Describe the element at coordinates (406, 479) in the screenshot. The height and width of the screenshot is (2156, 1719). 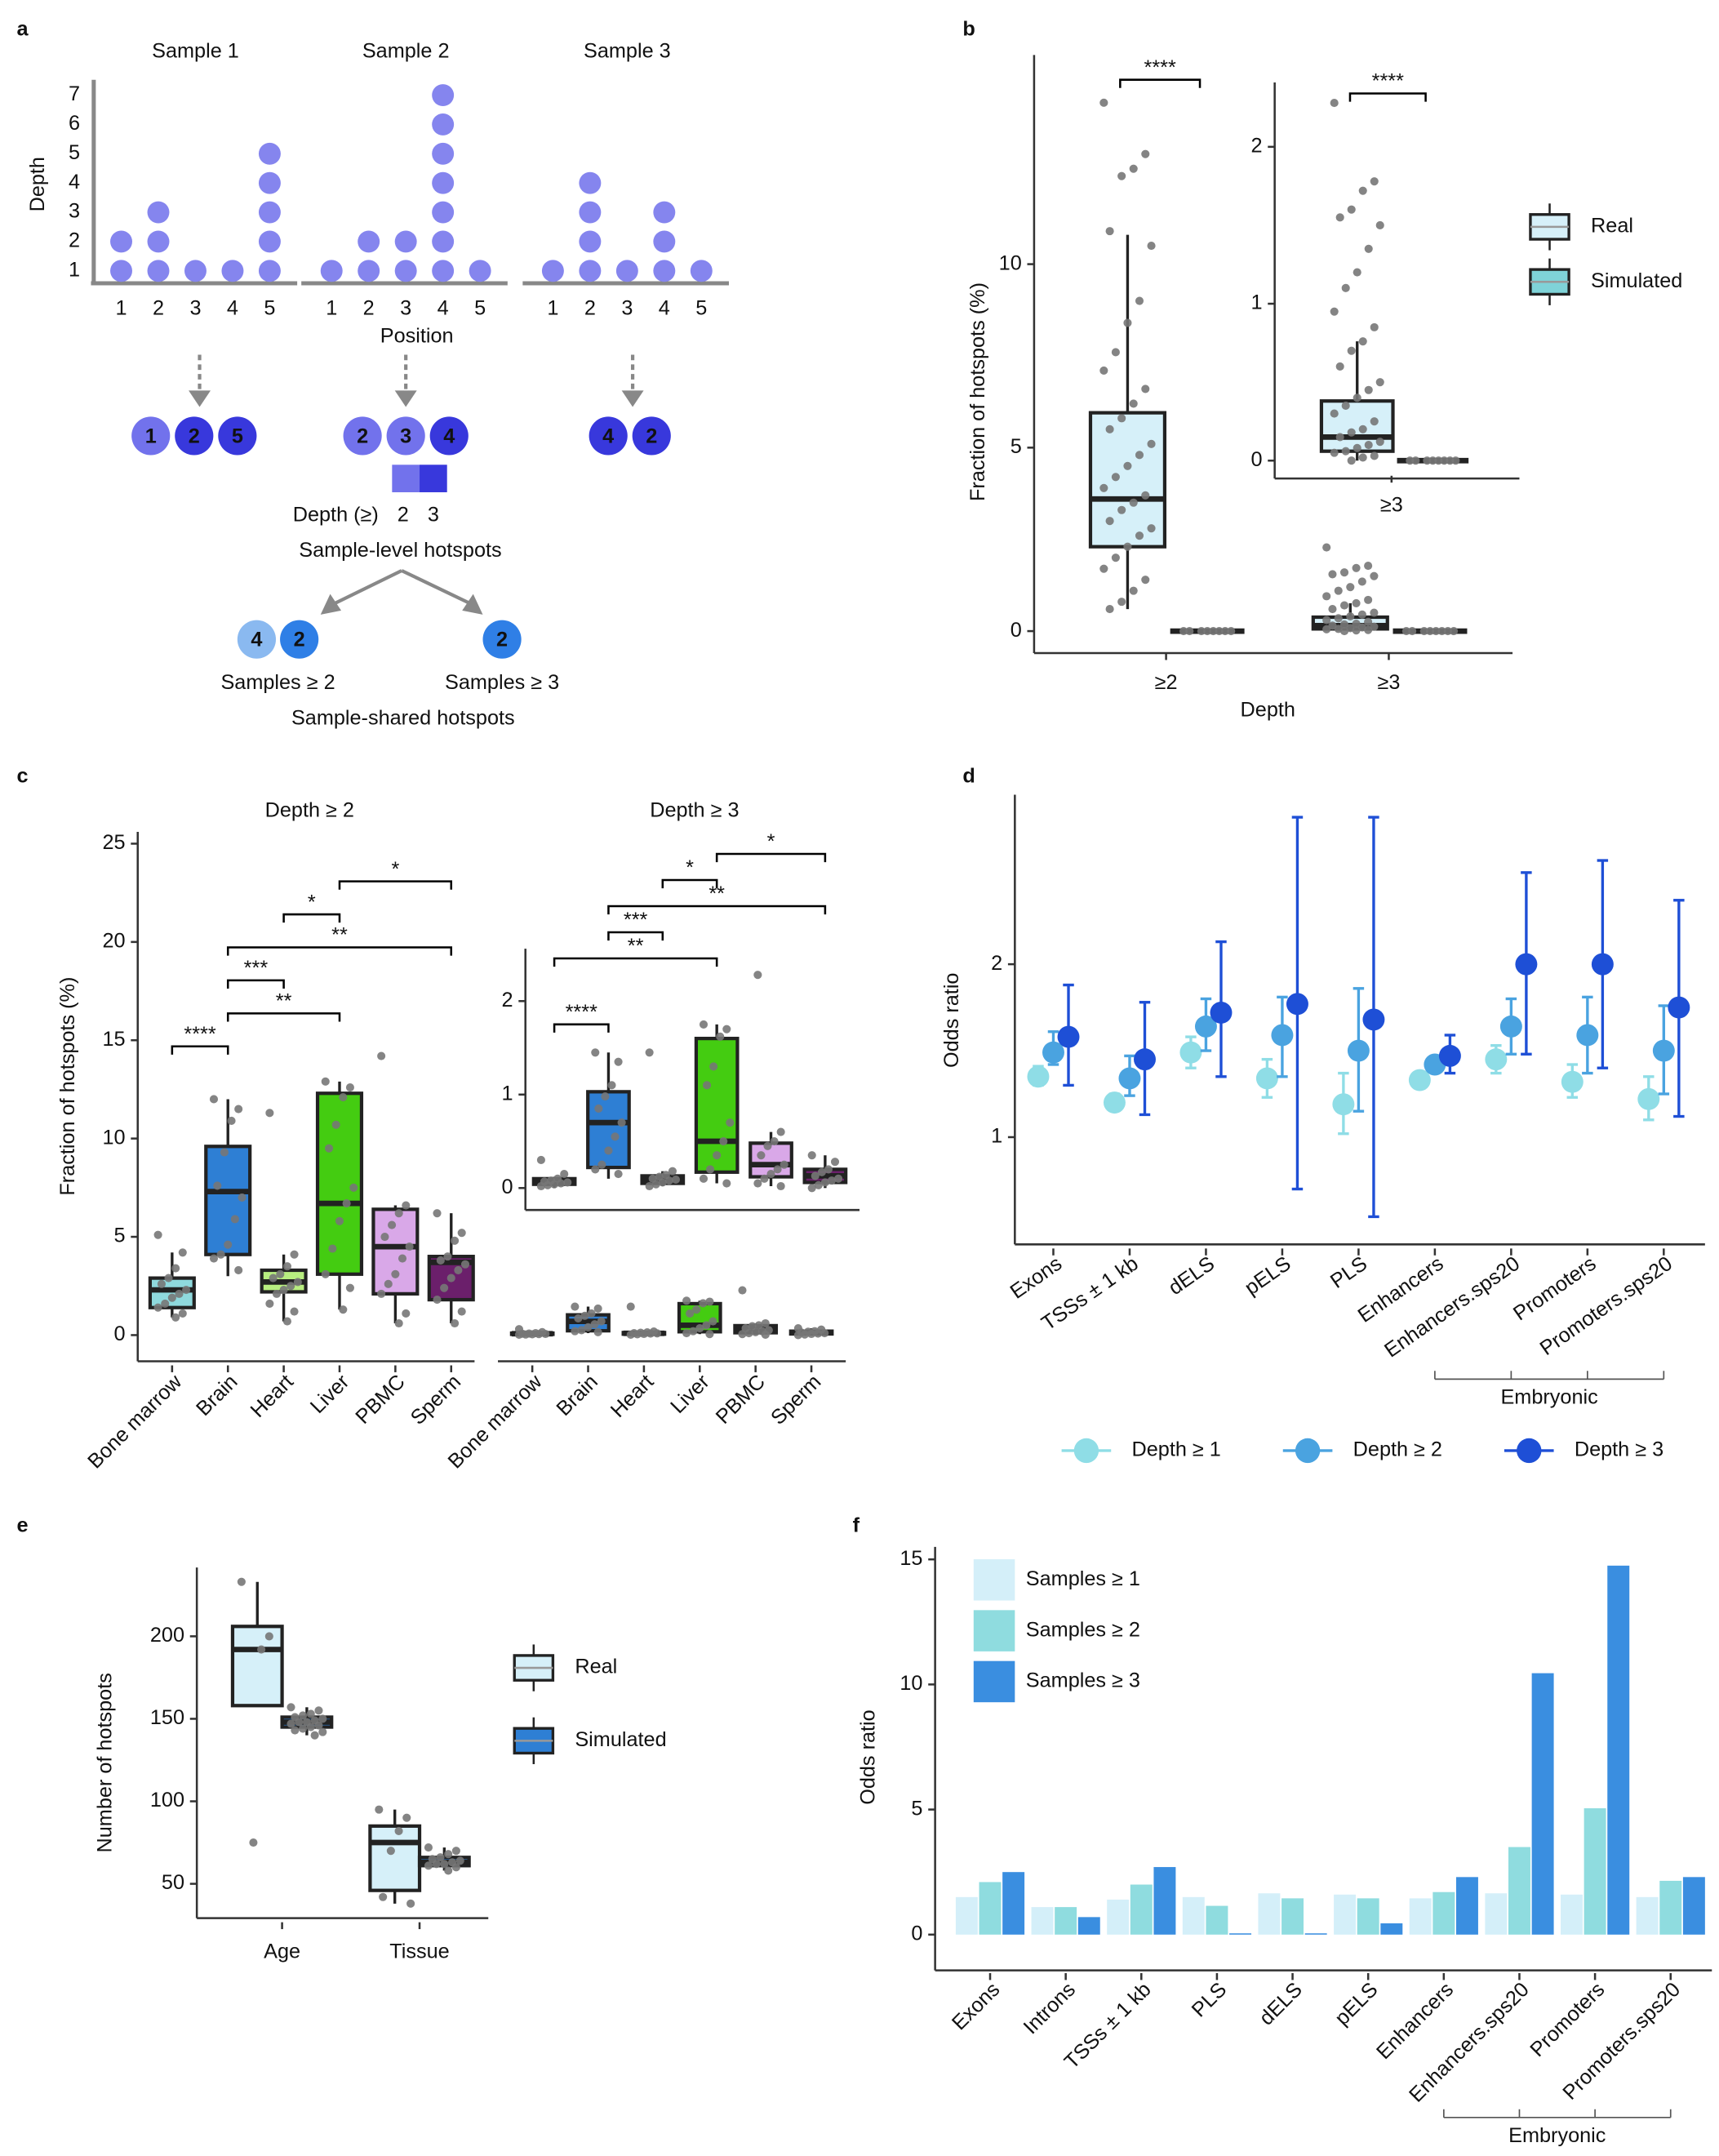
I see `depth-key-swatch` at that location.